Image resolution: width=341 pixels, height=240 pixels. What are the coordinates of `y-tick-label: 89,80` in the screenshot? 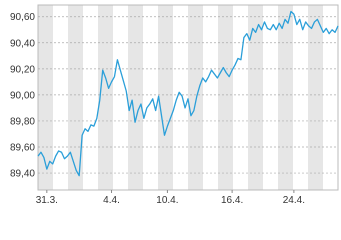 It's located at (22, 121).